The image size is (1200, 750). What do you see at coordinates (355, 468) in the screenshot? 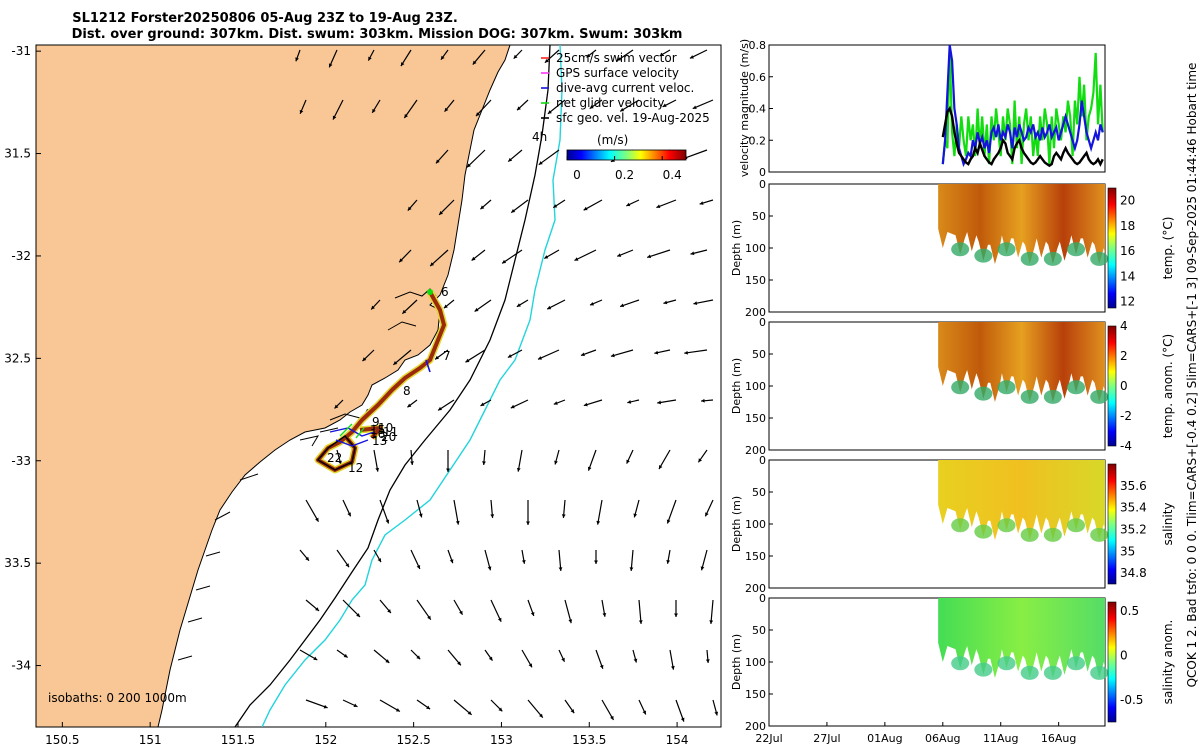
I see `day-label: 12` at bounding box center [355, 468].